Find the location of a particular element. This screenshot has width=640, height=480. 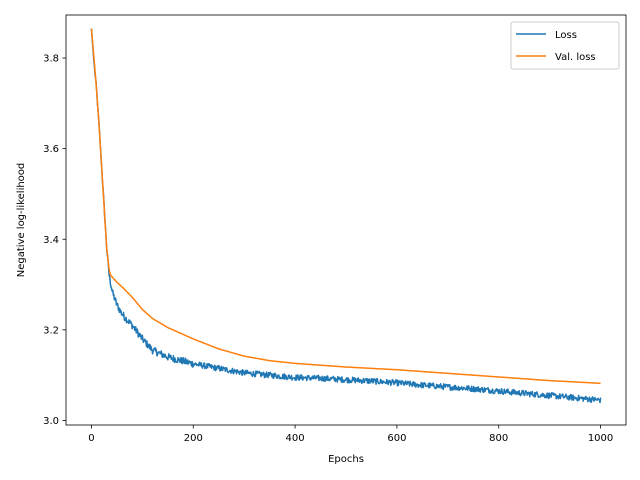

x-tick-label: 600 is located at coordinates (396, 438).